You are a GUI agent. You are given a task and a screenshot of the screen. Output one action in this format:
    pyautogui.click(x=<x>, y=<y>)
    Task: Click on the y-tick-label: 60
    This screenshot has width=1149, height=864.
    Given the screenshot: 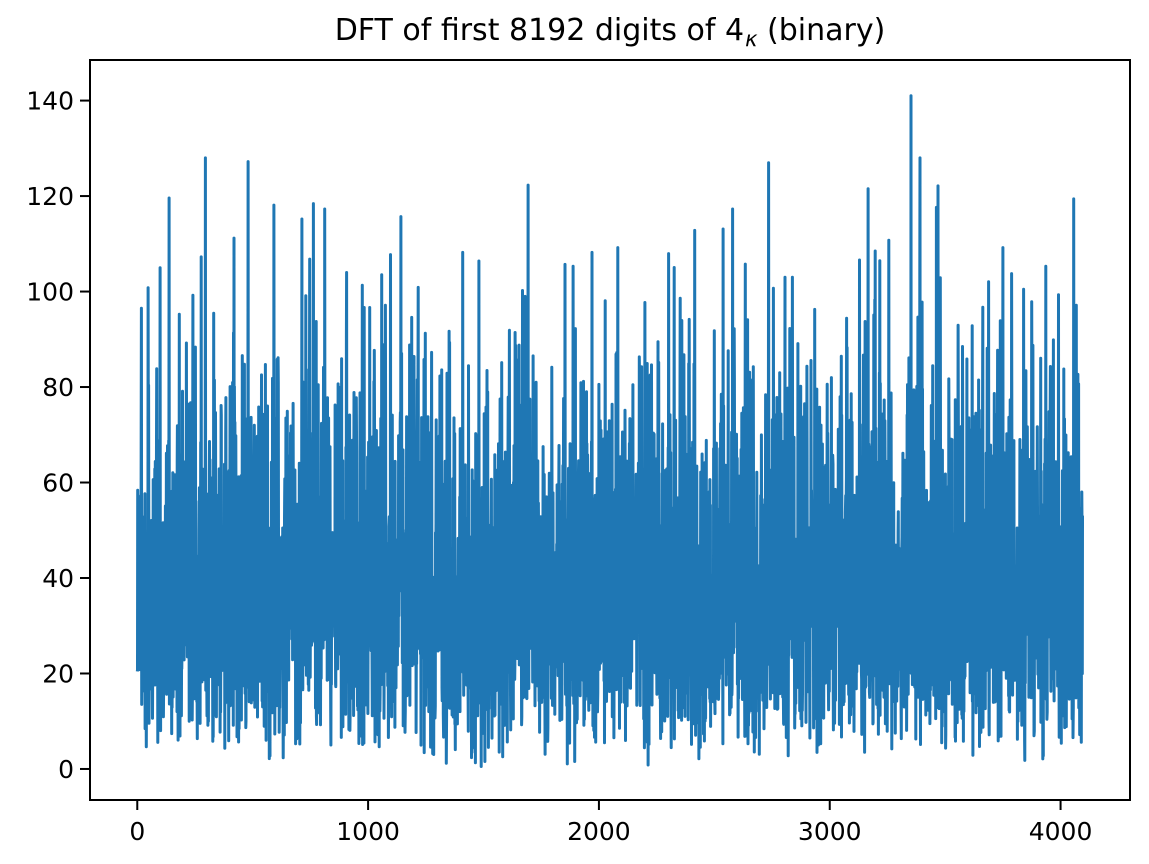 What is the action you would take?
    pyautogui.click(x=58, y=483)
    